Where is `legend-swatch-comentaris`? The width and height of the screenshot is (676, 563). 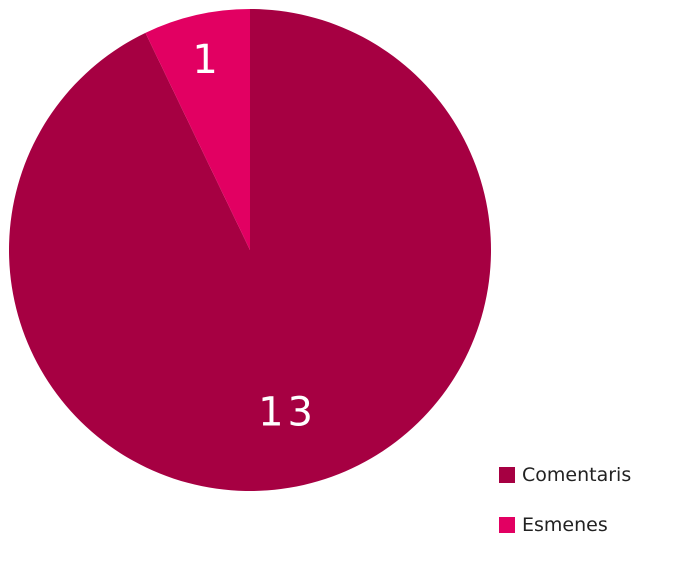 legend-swatch-comentaris is located at coordinates (507, 475).